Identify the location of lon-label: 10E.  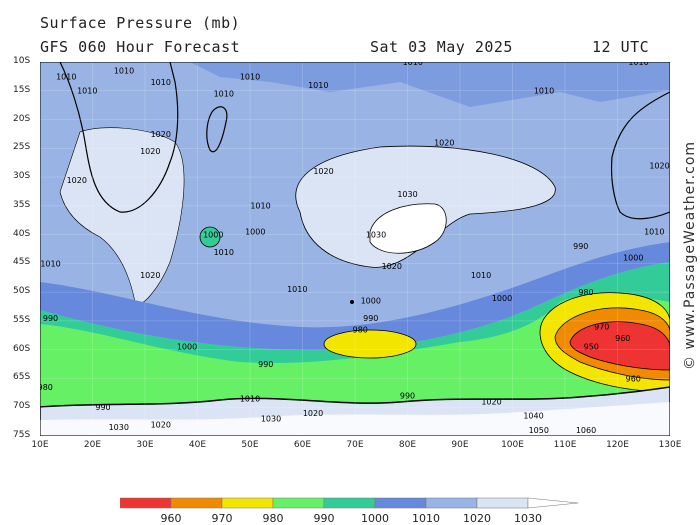
(40, 445).